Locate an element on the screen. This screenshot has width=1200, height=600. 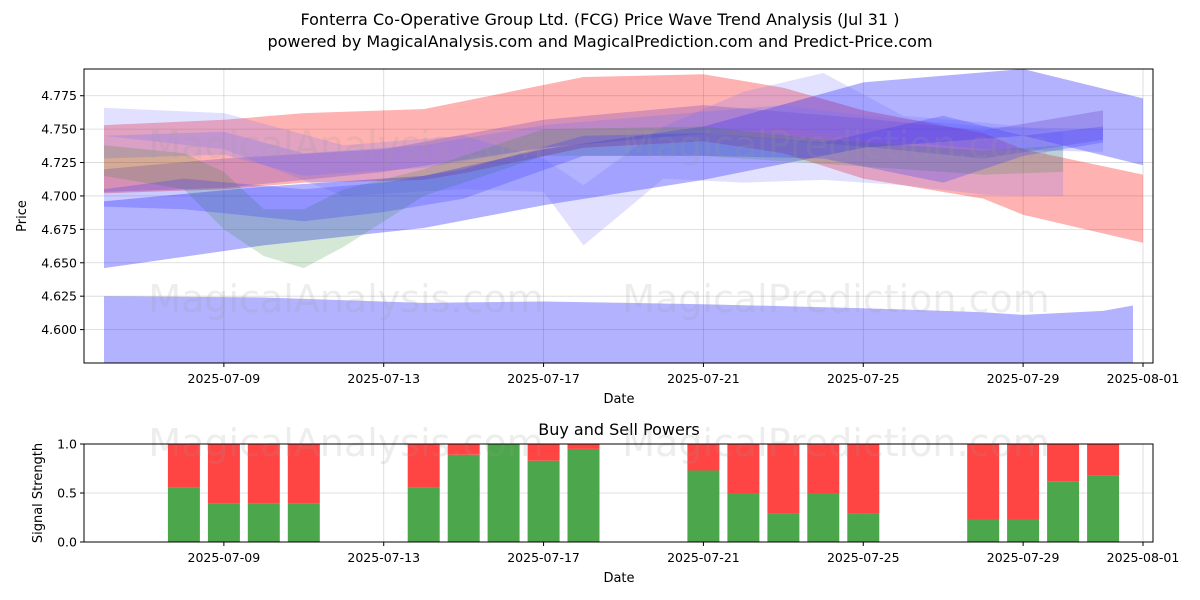
bar-chart-title: Buy and Sell Powers is located at coordinates (619, 429).